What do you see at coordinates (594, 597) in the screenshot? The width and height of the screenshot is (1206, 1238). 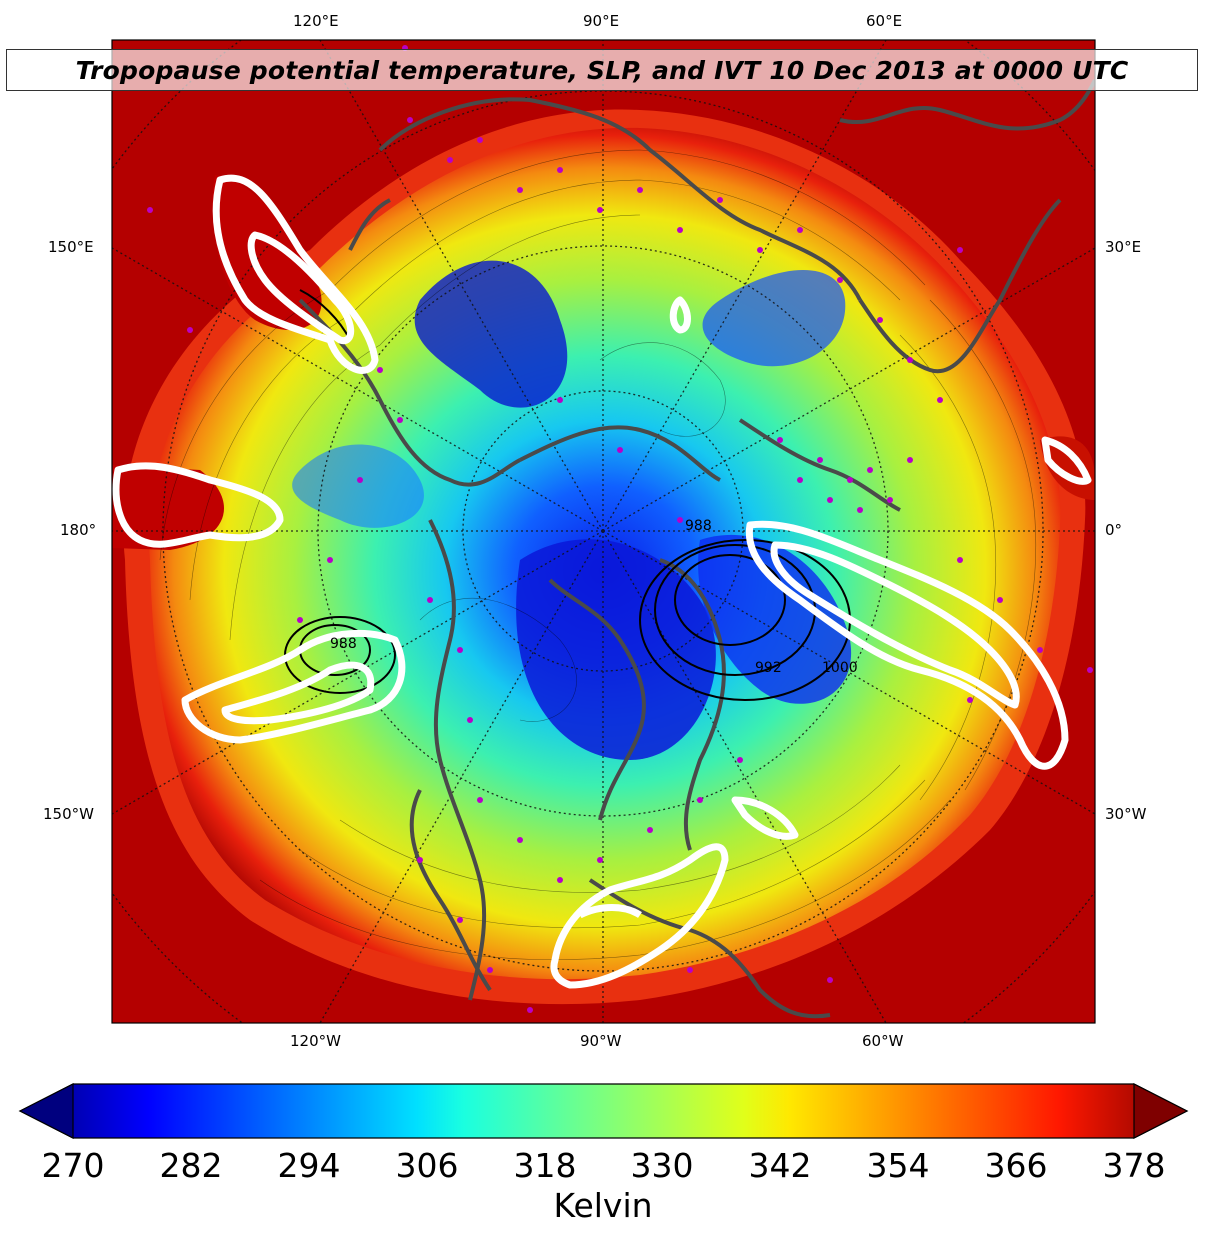 I see `slp-labels: 988 992 1000 988` at bounding box center [594, 597].